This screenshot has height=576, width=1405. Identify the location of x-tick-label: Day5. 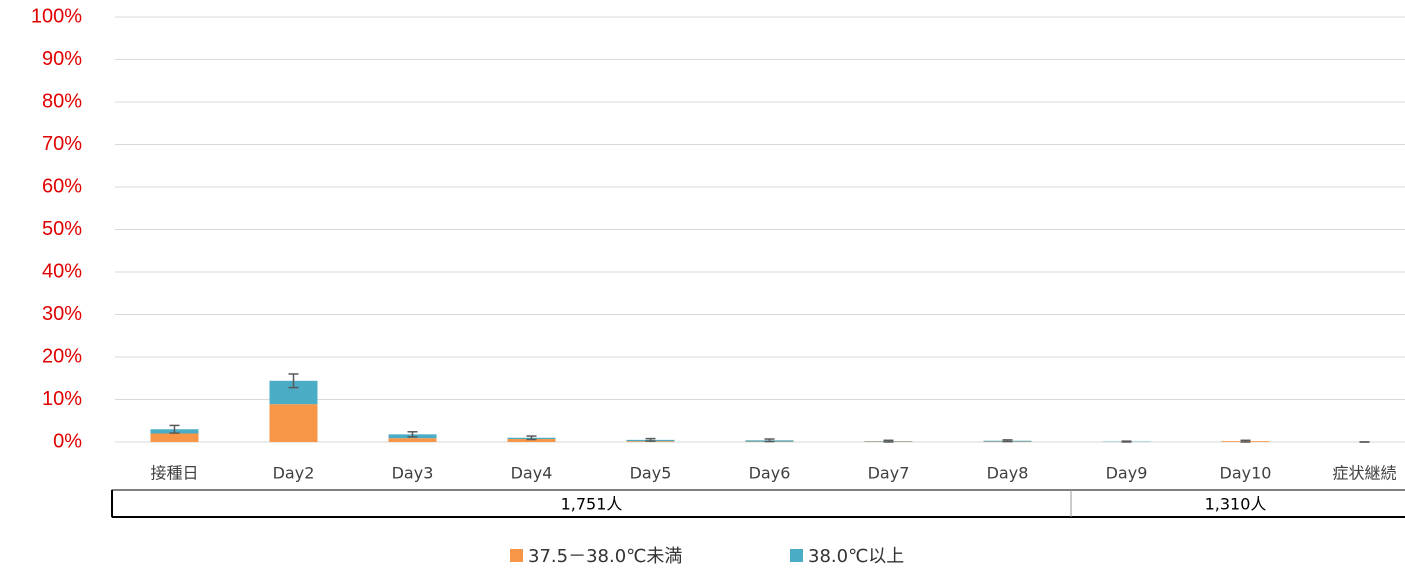
(651, 473).